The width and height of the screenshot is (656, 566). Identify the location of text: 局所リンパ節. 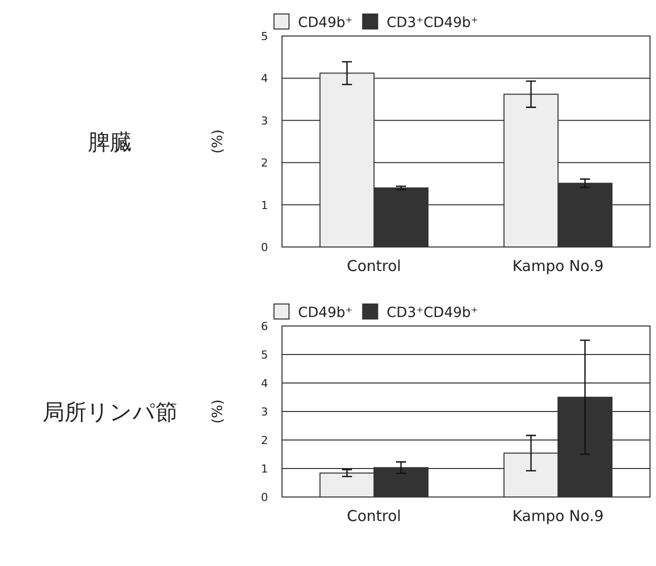
(110, 413).